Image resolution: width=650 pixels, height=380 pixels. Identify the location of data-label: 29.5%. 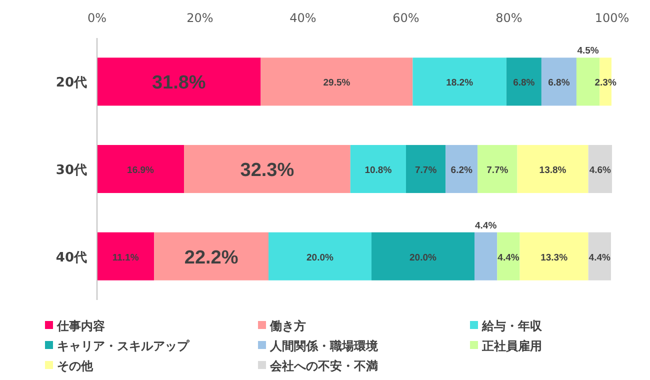
(337, 83).